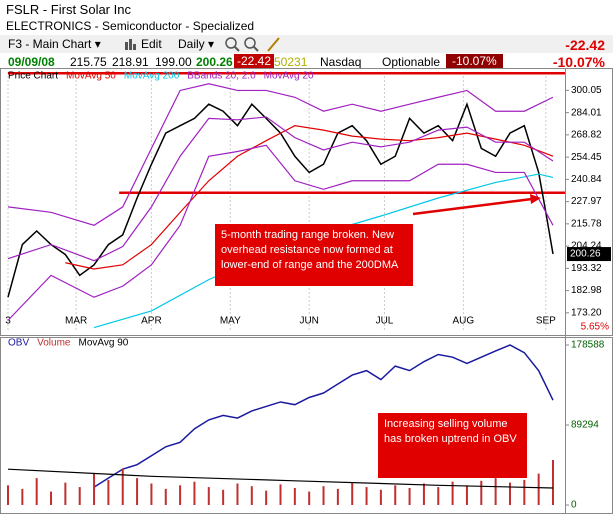  I want to click on x-tick-label: MAR, so click(76, 321).